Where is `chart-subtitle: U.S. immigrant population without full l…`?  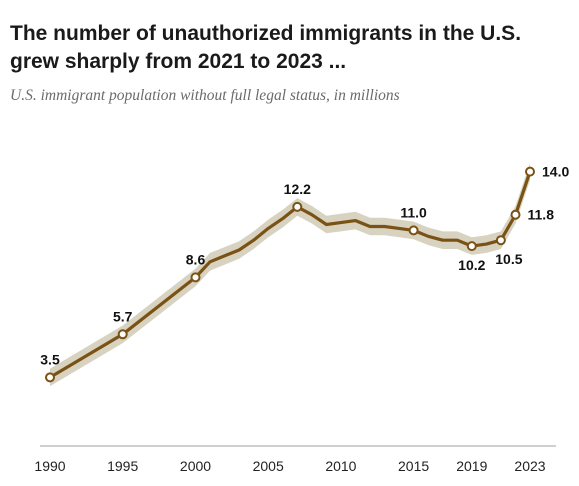 chart-subtitle: U.S. immigrant population without full l… is located at coordinates (205, 95).